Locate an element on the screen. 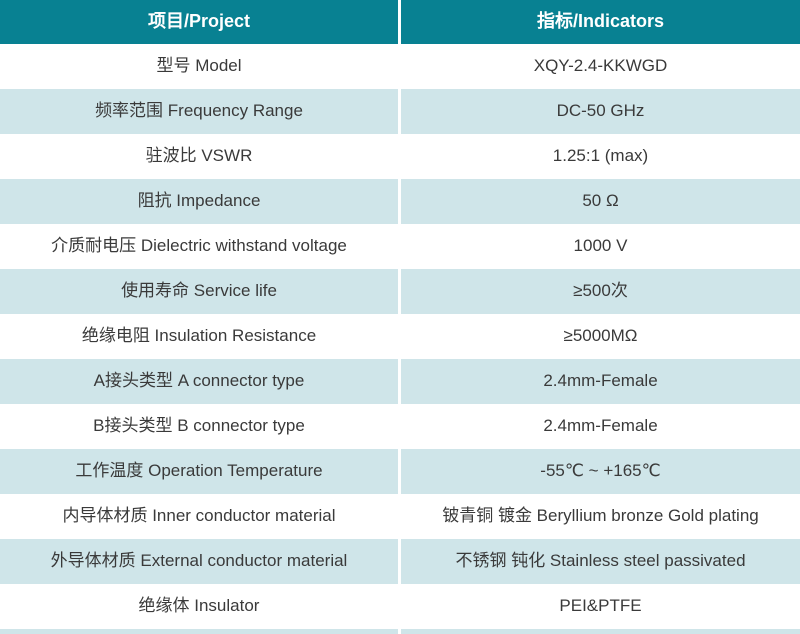 The height and width of the screenshot is (634, 800). table-row: A接头类型 A connector type 2.4mm-Female is located at coordinates (400, 381).